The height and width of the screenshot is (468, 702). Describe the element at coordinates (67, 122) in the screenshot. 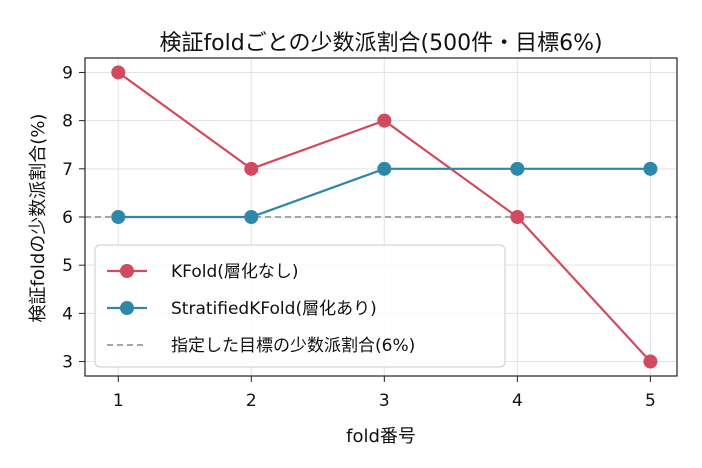

I see `y-tick-label: 8` at that location.